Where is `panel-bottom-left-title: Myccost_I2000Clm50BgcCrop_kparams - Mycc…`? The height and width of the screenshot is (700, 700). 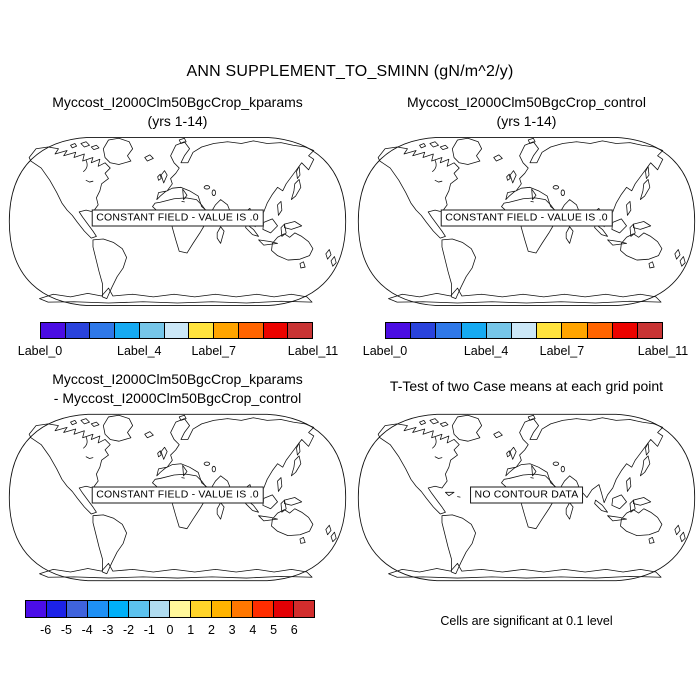 panel-bottom-left-title: Myccost_I2000Clm50BgcCrop_kparams - Mycc… is located at coordinates (177, 388).